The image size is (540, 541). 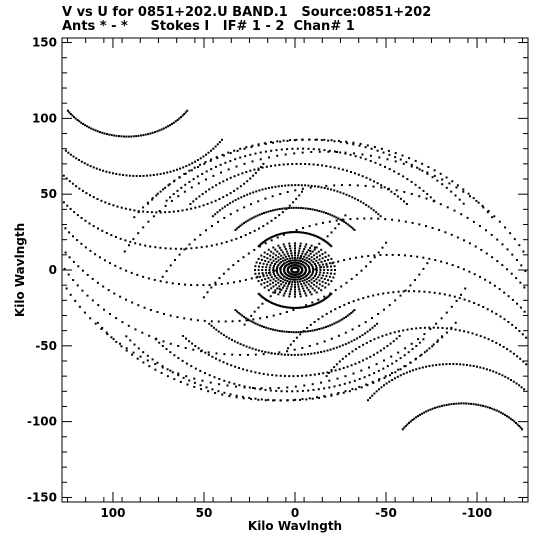 I want to click on y-tick-label: 50, so click(x=48, y=194).